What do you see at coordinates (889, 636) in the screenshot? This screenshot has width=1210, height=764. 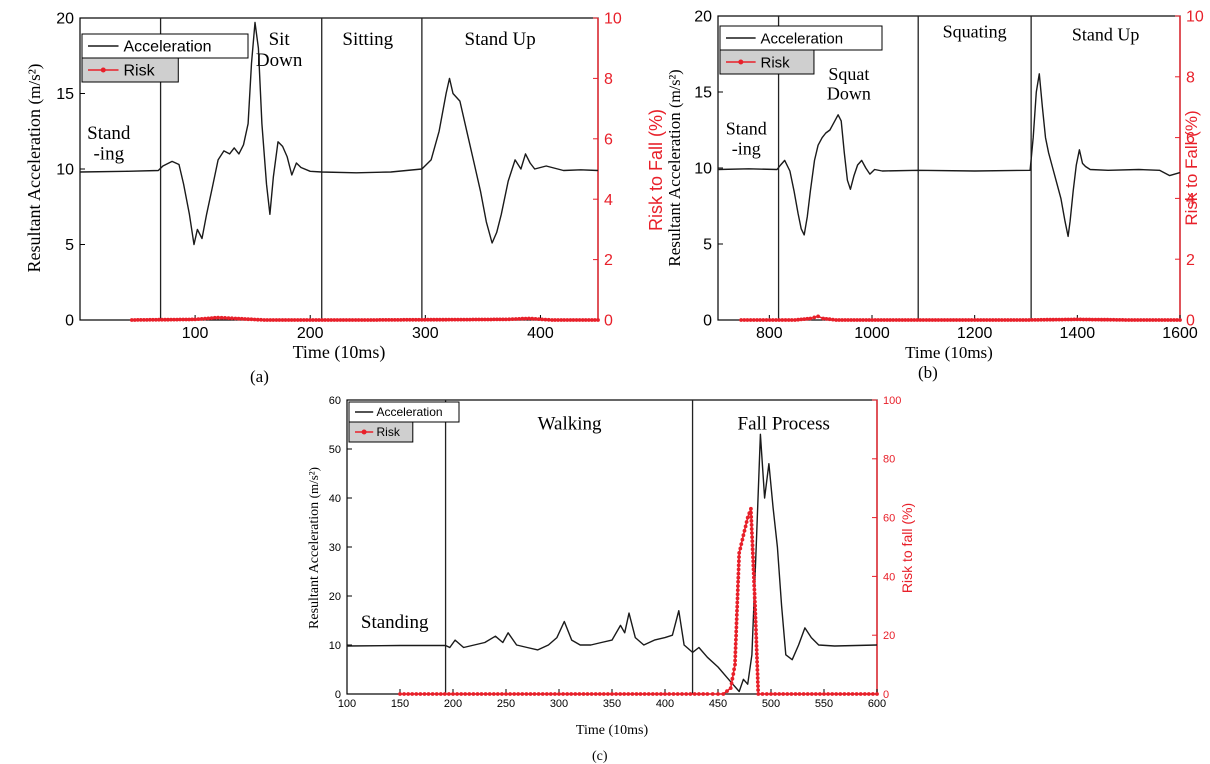 I see `y2-tick-label: 20` at bounding box center [889, 636].